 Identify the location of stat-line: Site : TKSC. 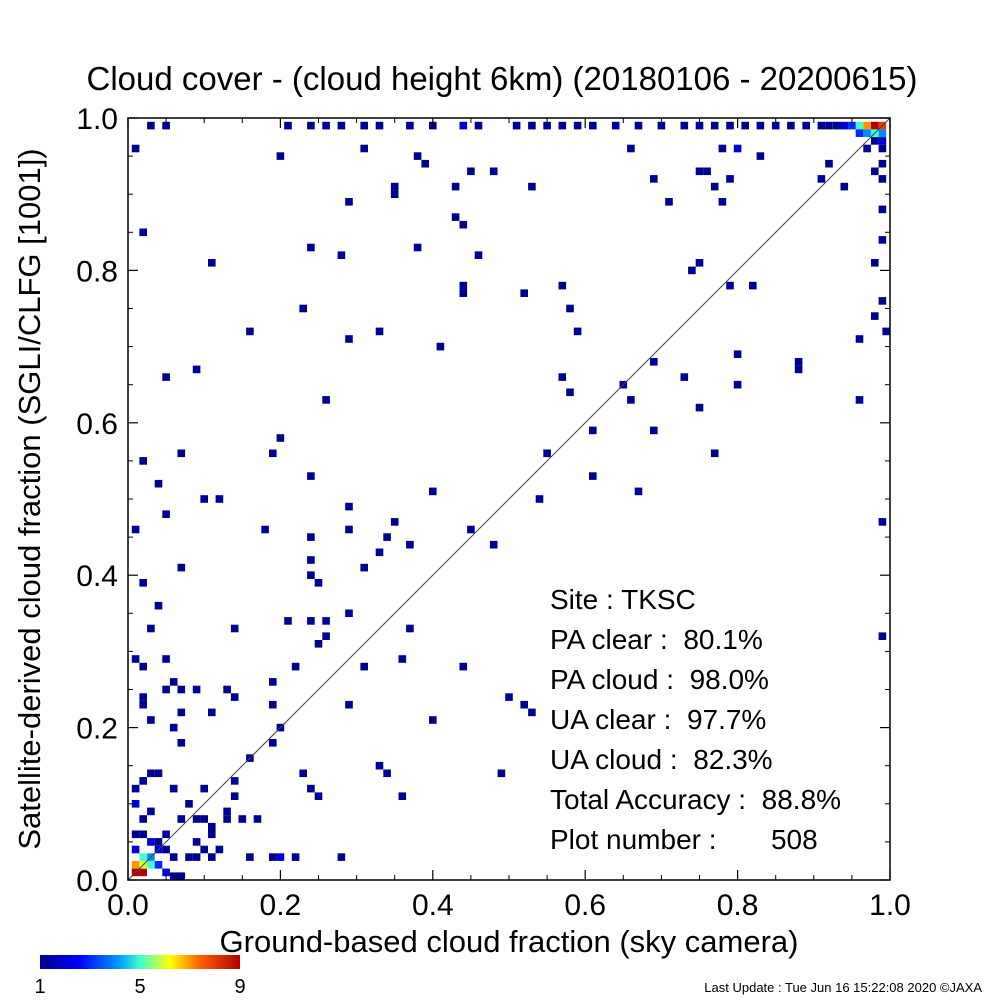
(623, 599).